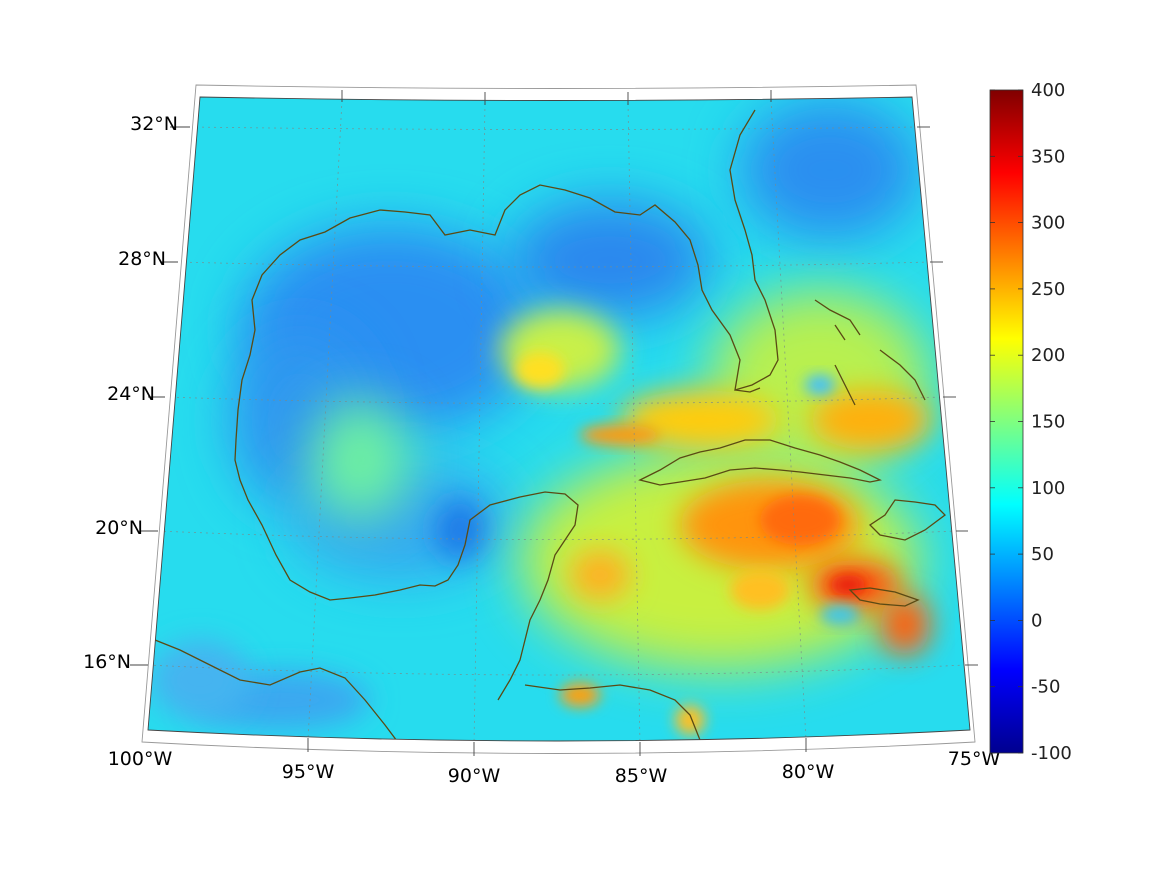  I want to click on colorbar-tick-label: 50, so click(1042, 554).